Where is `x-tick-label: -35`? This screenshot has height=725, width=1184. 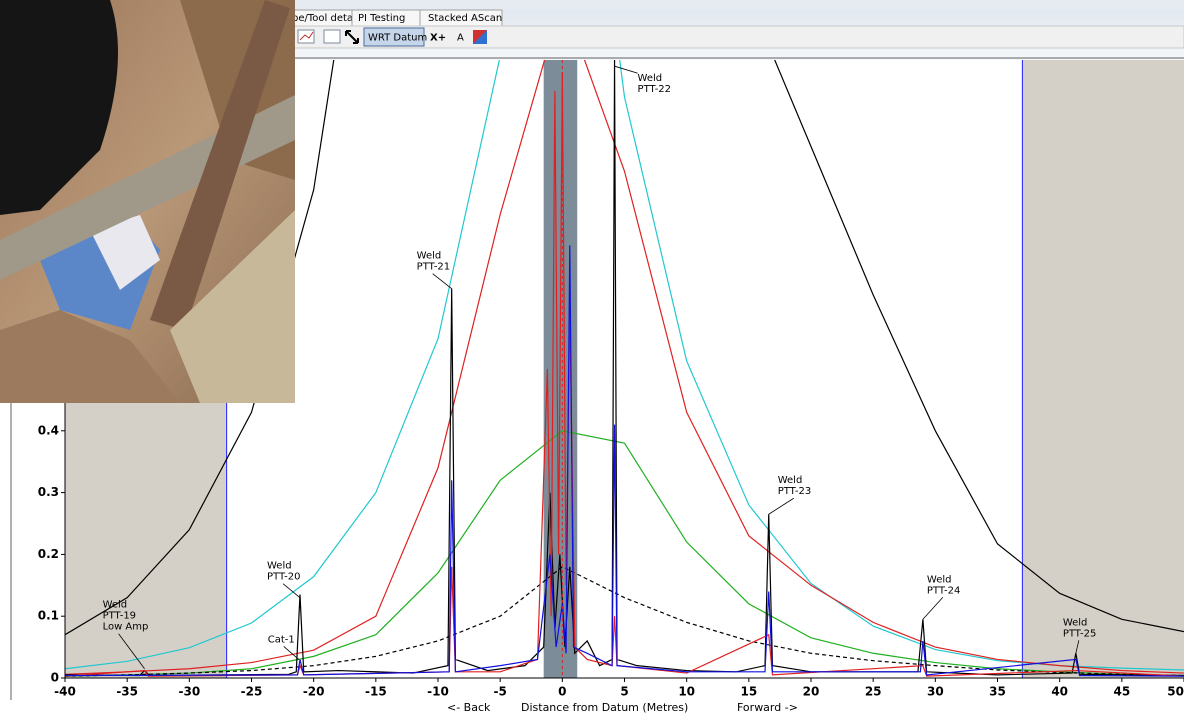
x-tick-label: -35 is located at coordinates (127, 692).